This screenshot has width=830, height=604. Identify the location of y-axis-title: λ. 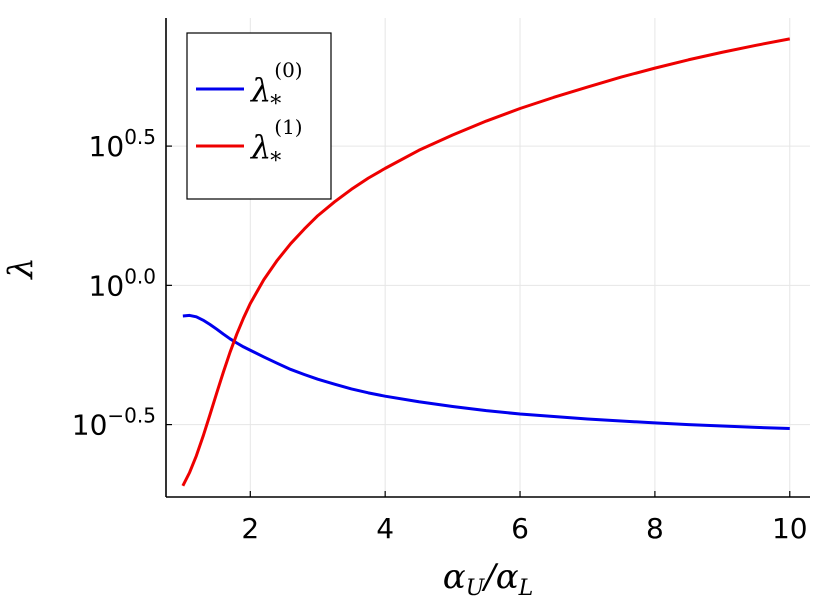
(21, 269).